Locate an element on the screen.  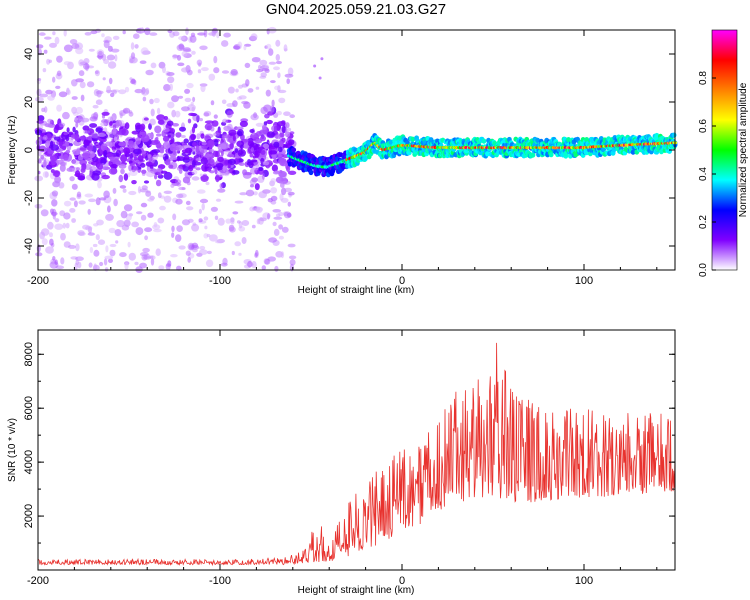
colorbar-label: Normalized spectral amplitude is located at coordinates (743, 149).